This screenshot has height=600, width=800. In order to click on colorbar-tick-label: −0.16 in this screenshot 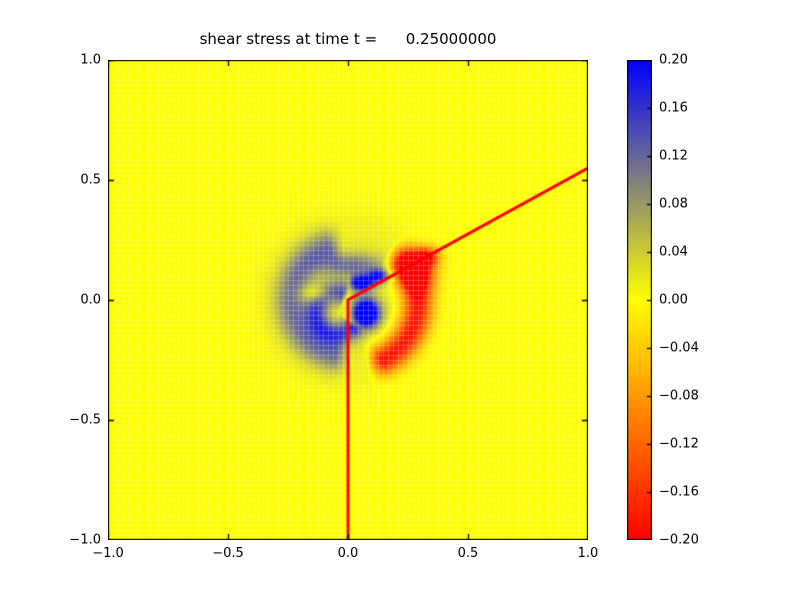, I will do `click(679, 492)`.